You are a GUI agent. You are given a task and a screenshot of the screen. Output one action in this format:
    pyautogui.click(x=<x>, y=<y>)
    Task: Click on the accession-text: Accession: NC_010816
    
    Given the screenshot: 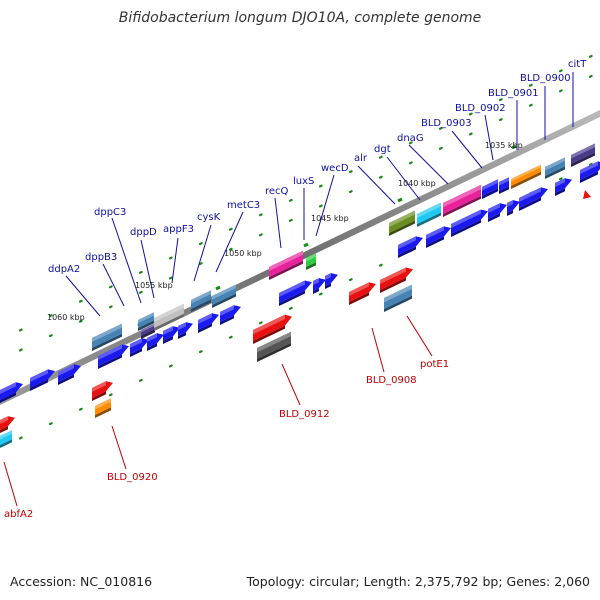 What is the action you would take?
    pyautogui.click(x=81, y=581)
    